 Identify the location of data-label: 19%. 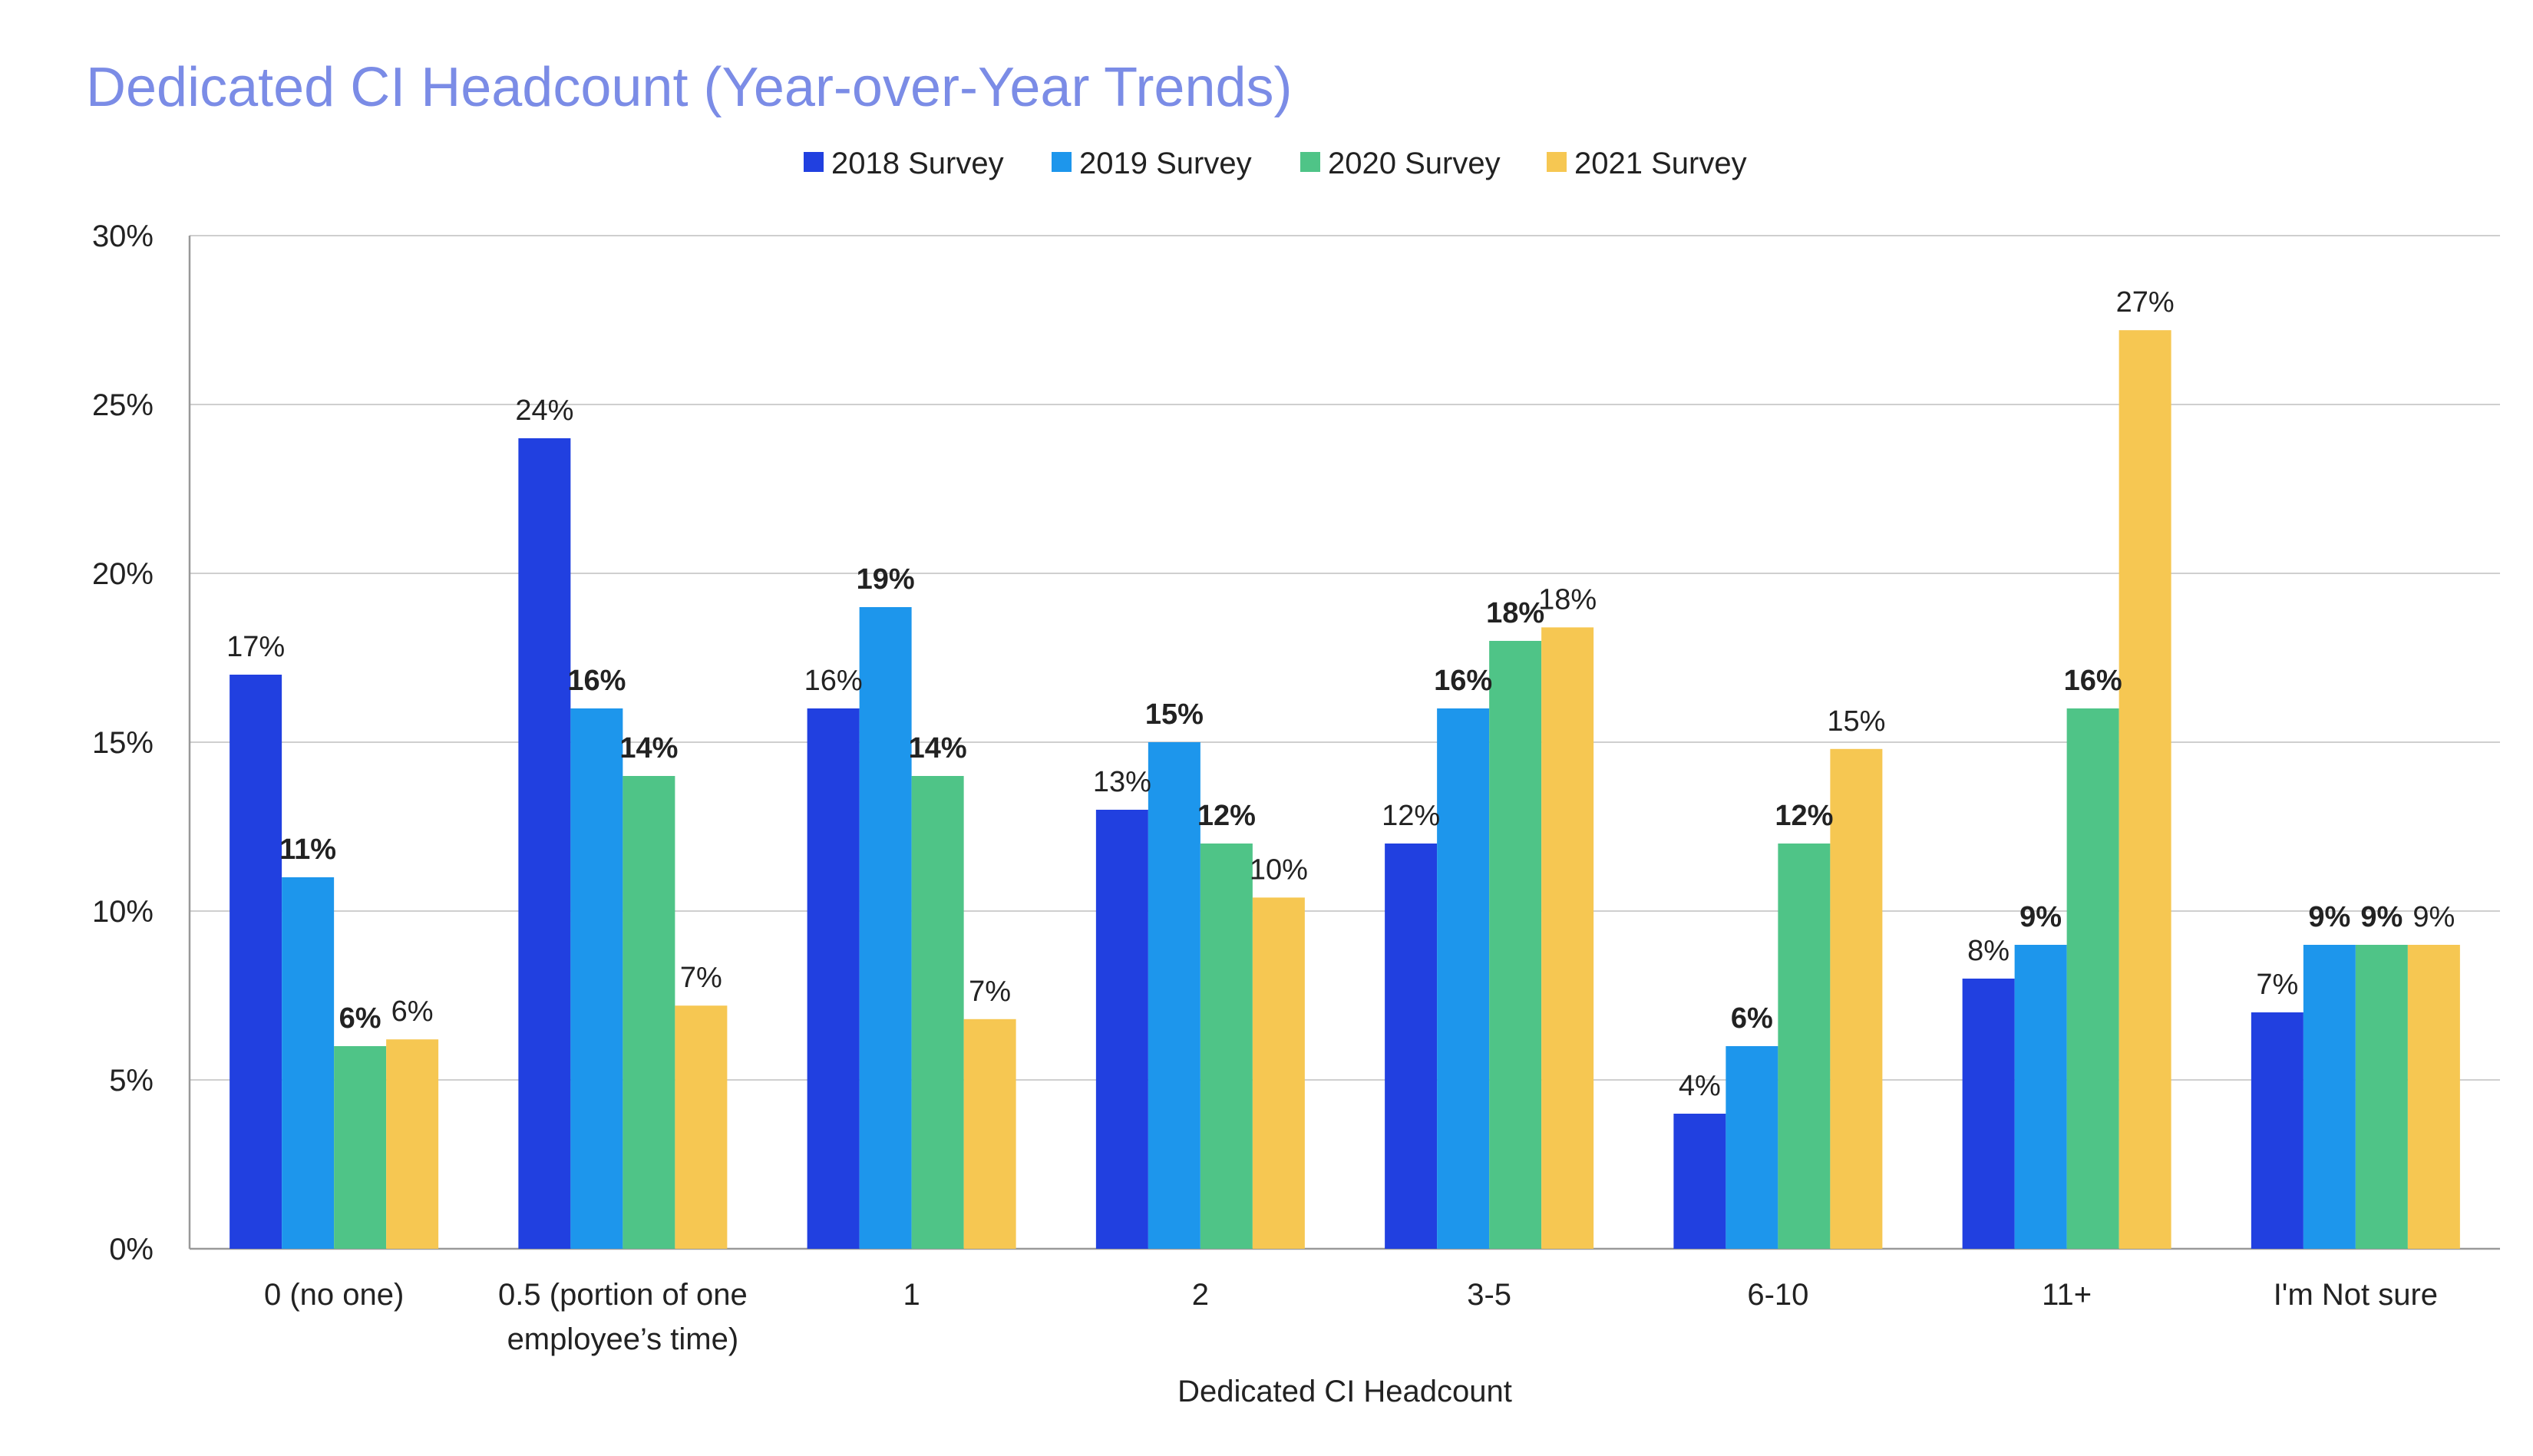
(886, 579).